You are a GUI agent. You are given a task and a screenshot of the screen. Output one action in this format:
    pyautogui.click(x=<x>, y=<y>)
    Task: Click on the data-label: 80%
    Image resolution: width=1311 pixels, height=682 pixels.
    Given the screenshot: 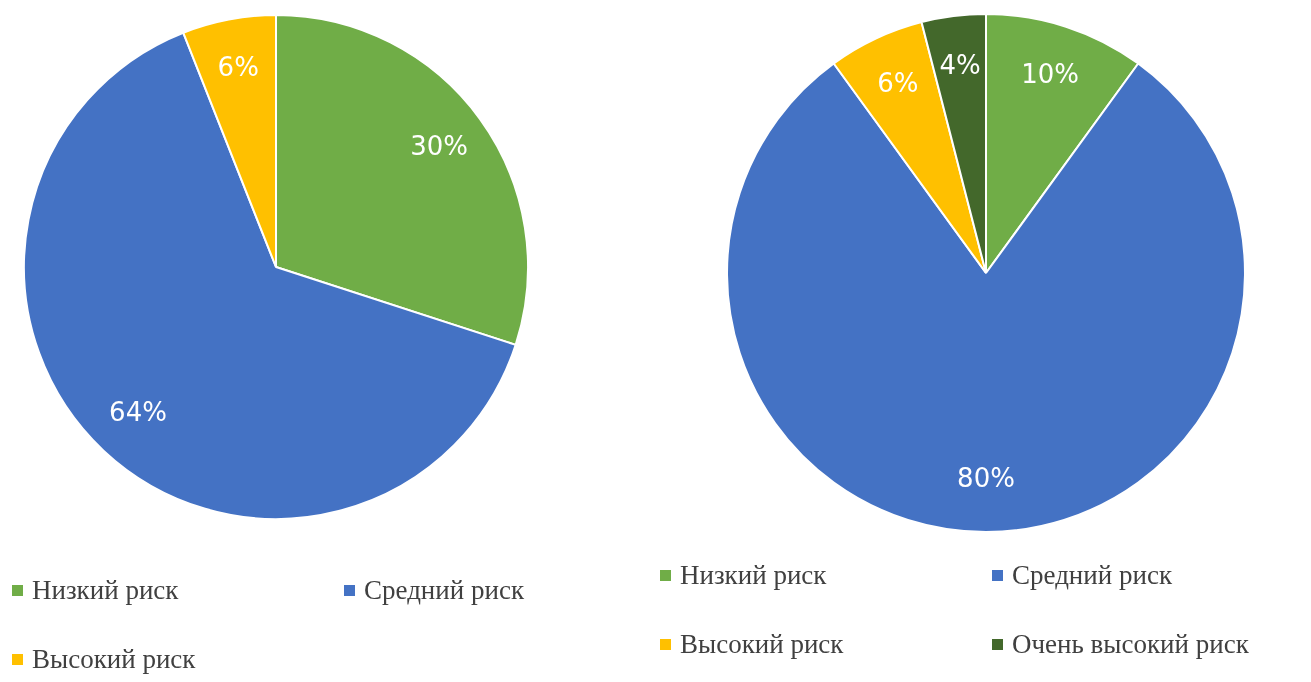 What is the action you would take?
    pyautogui.click(x=986, y=477)
    